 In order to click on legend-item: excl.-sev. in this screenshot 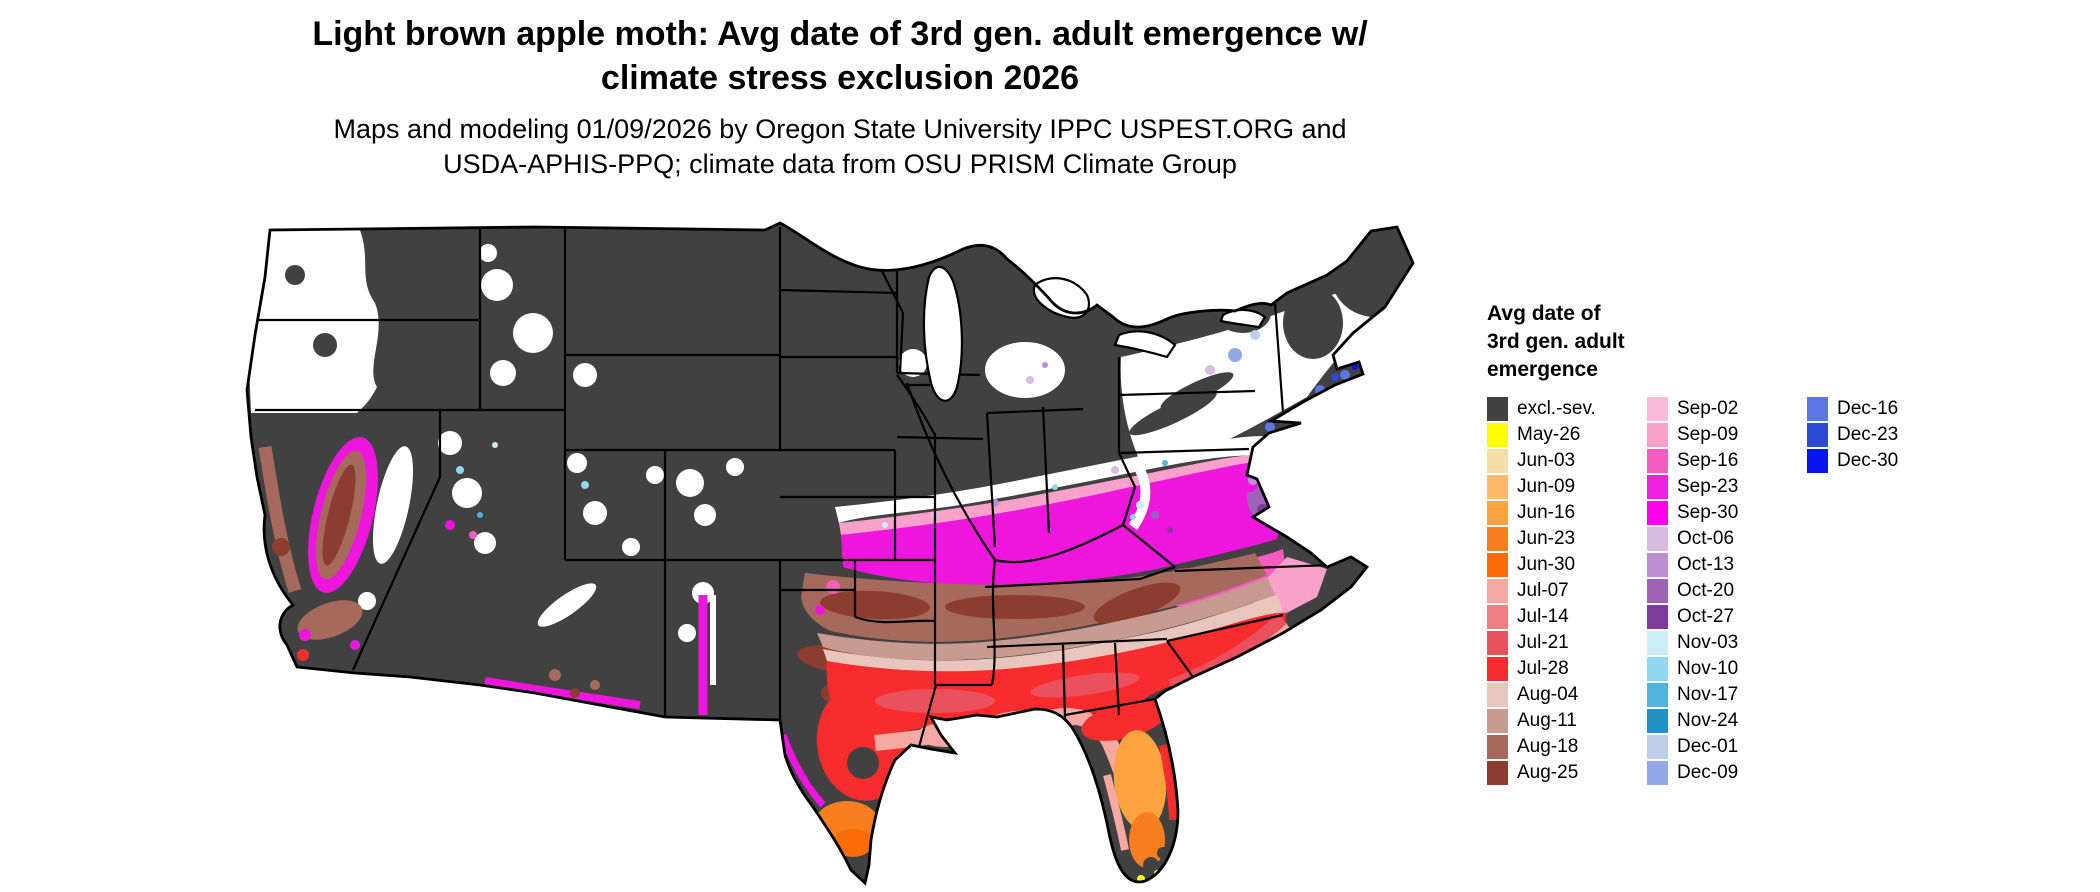, I will do `click(1567, 409)`.